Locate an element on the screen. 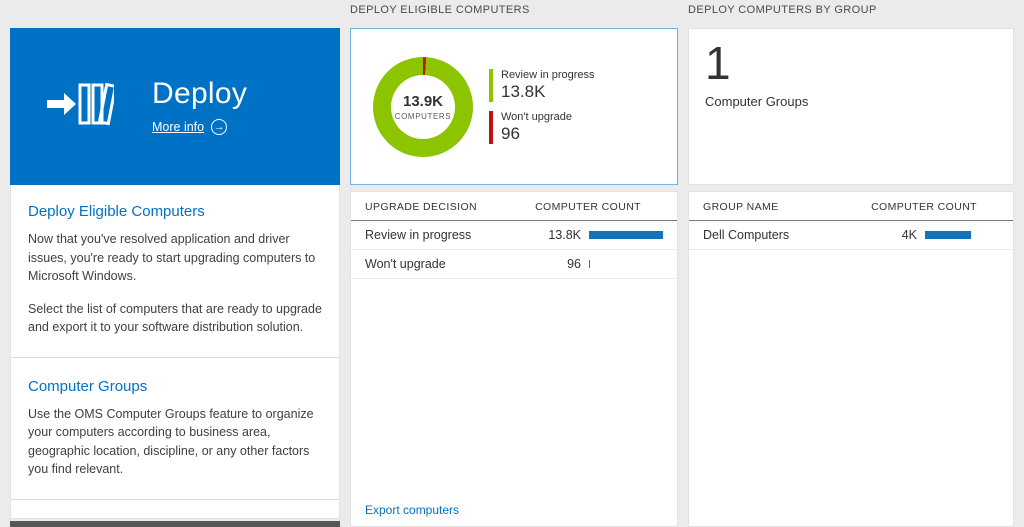 The image size is (1024, 527). row-label: Dell Computers is located at coordinates (746, 235).